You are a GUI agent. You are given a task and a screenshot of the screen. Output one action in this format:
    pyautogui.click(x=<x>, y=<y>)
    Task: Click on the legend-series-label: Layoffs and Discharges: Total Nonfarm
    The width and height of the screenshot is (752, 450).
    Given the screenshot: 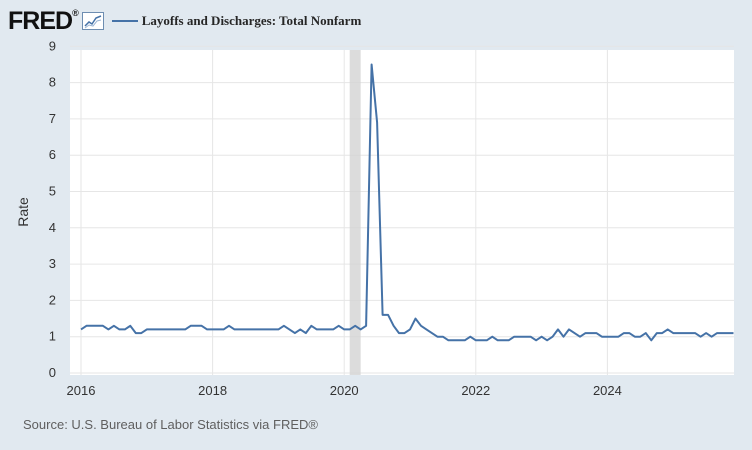 What is the action you would take?
    pyautogui.click(x=251, y=20)
    